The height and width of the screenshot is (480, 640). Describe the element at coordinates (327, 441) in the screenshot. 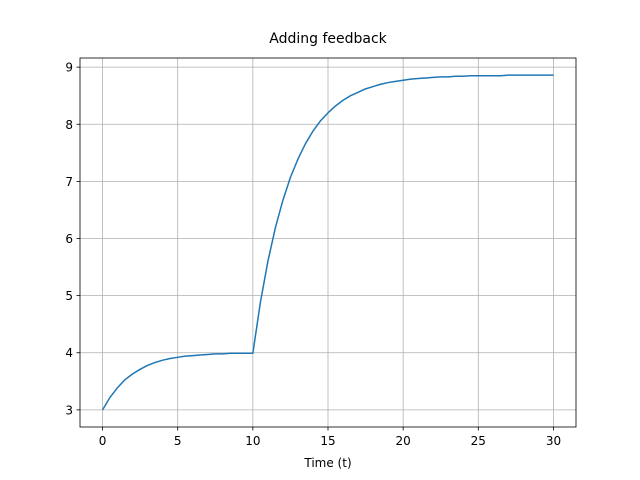

I see `x-tick-label: 15` at that location.